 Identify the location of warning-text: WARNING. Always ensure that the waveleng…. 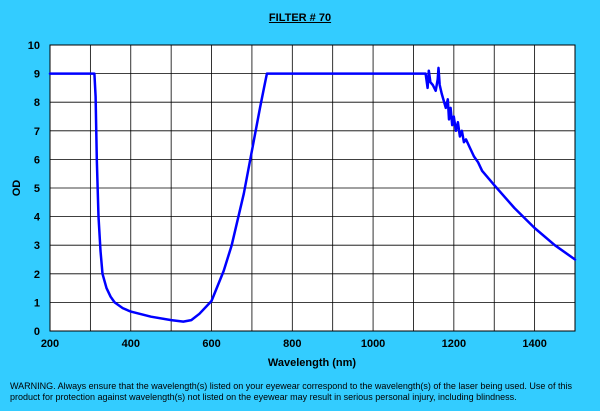
(291, 391).